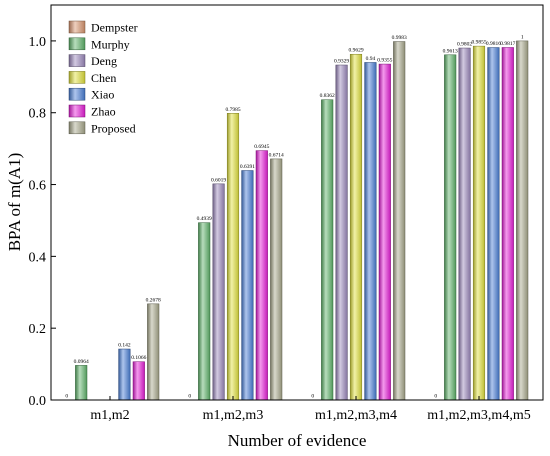  What do you see at coordinates (399, 221) in the screenshot?
I see `bar-proposed-m1-m2-m3-m4` at bounding box center [399, 221].